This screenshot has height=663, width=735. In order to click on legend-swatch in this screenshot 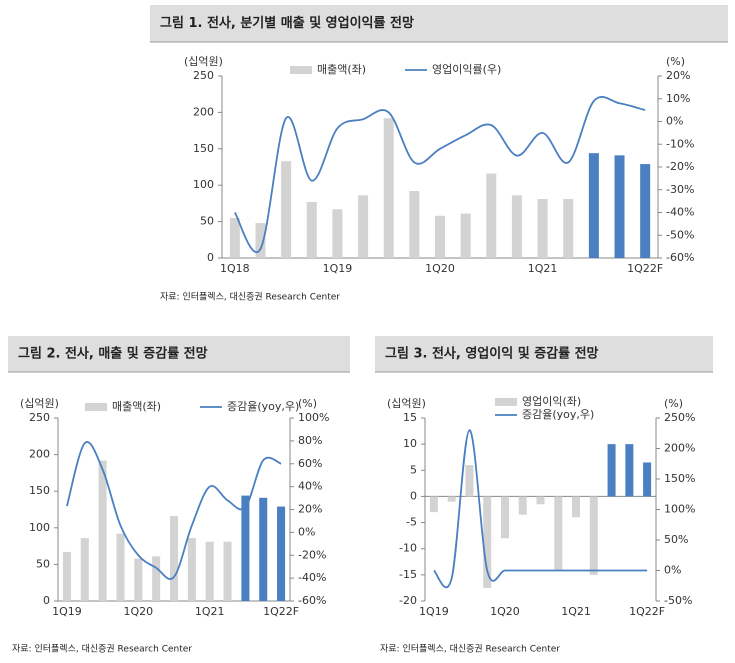, I will do `click(96, 407)`.